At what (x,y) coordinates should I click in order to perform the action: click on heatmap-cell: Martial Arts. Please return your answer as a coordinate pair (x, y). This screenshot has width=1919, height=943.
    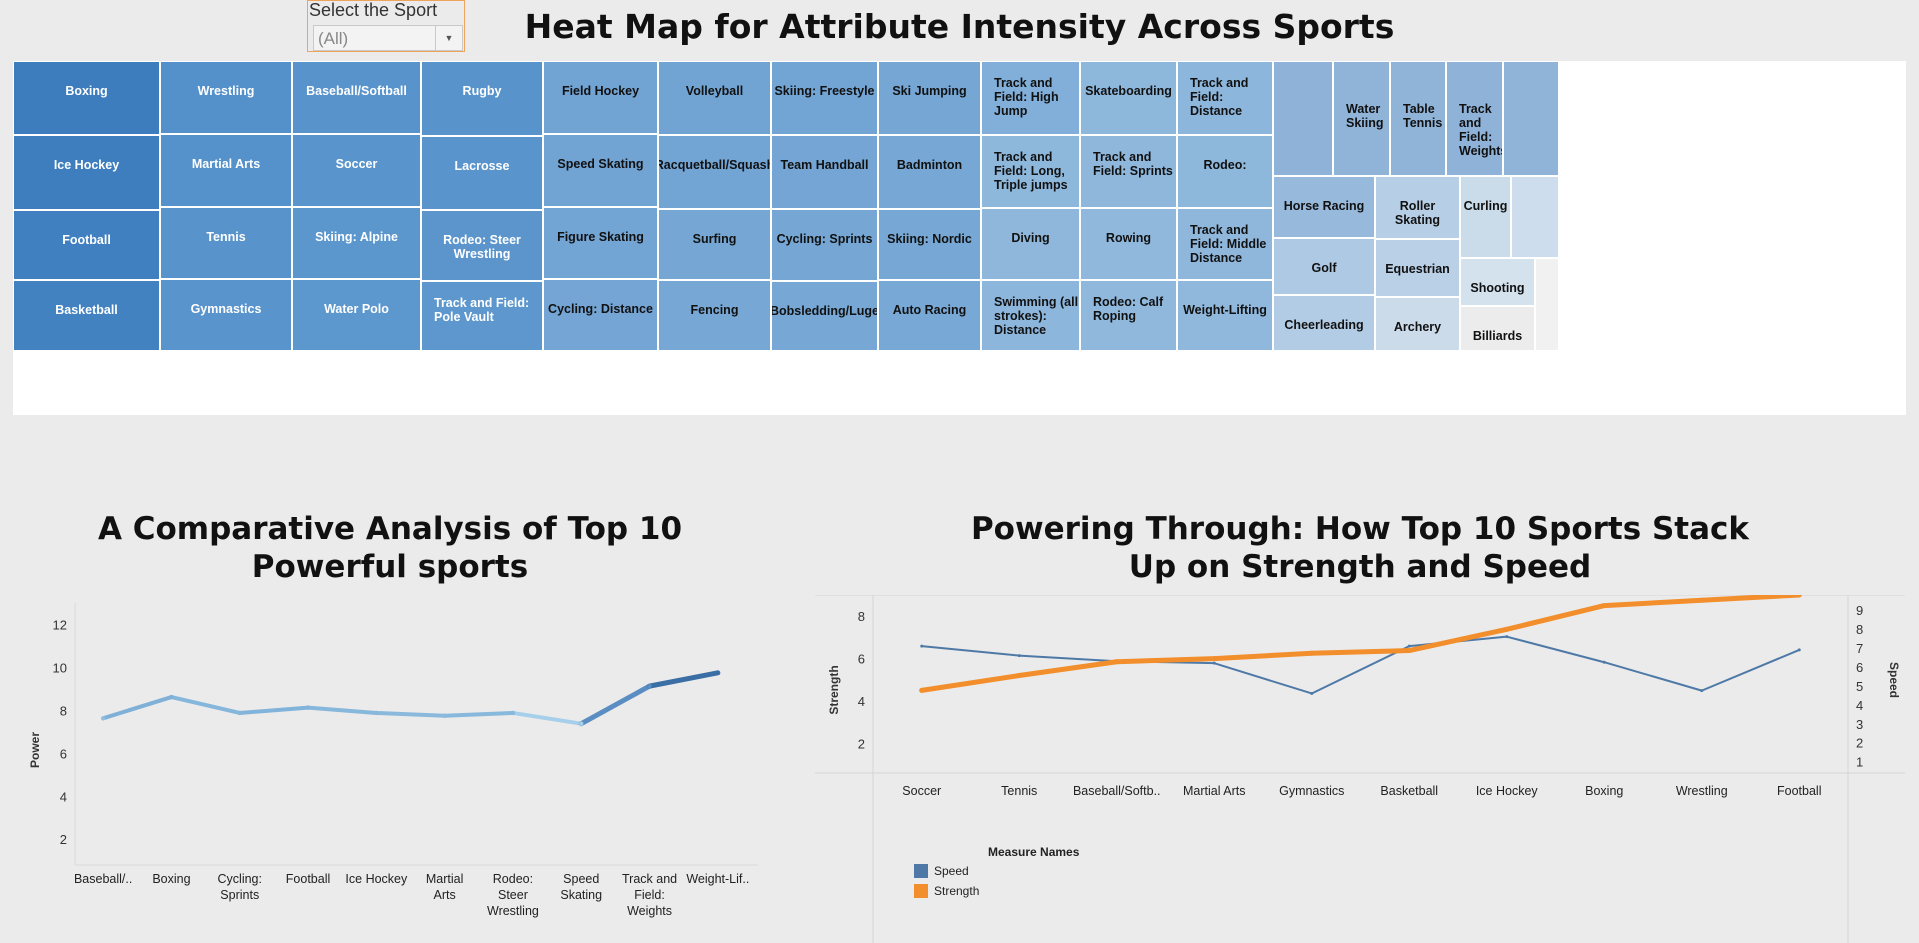
    Looking at the image, I should click on (226, 170).